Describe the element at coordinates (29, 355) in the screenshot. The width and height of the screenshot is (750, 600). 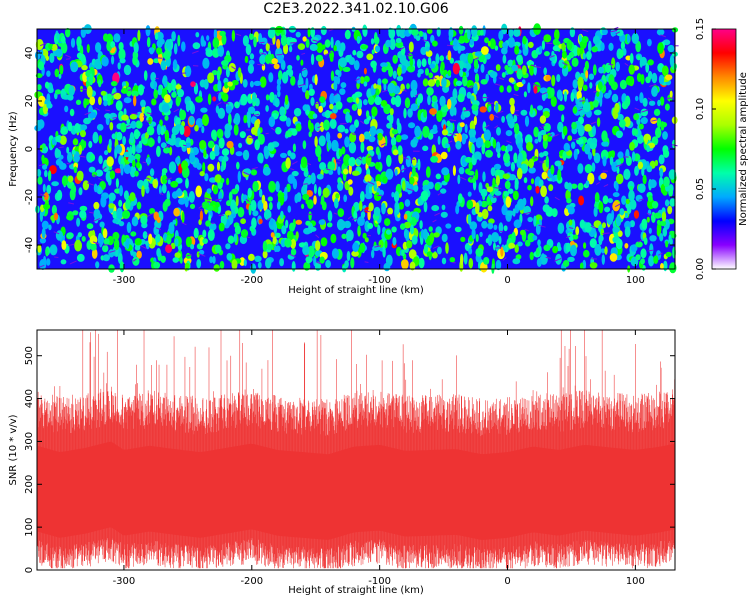
I see `snr-y-tick-label: 500` at that location.